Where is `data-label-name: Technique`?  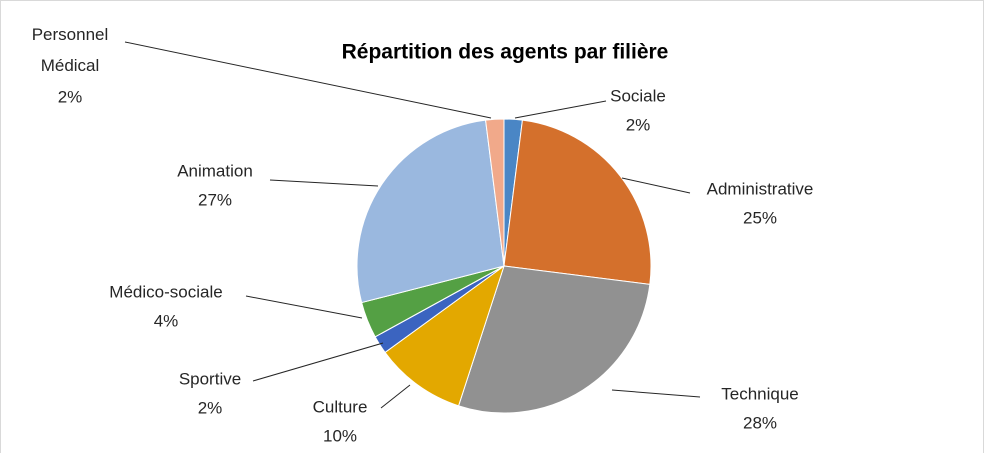
data-label-name: Technique is located at coordinates (760, 393).